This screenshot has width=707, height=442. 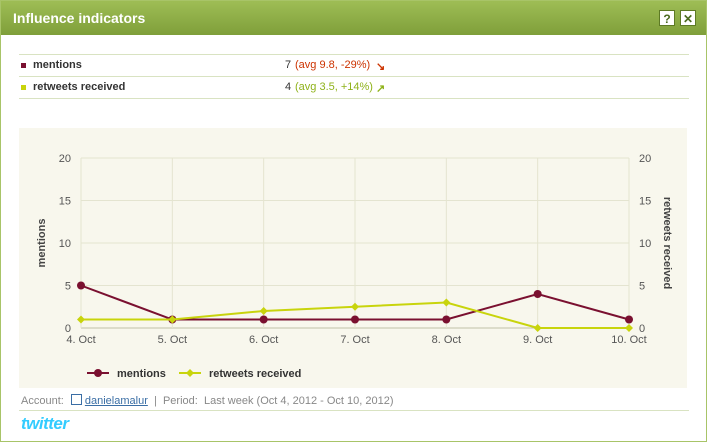 I want to click on x-tick-label: 5. Oct, so click(x=172, y=340).